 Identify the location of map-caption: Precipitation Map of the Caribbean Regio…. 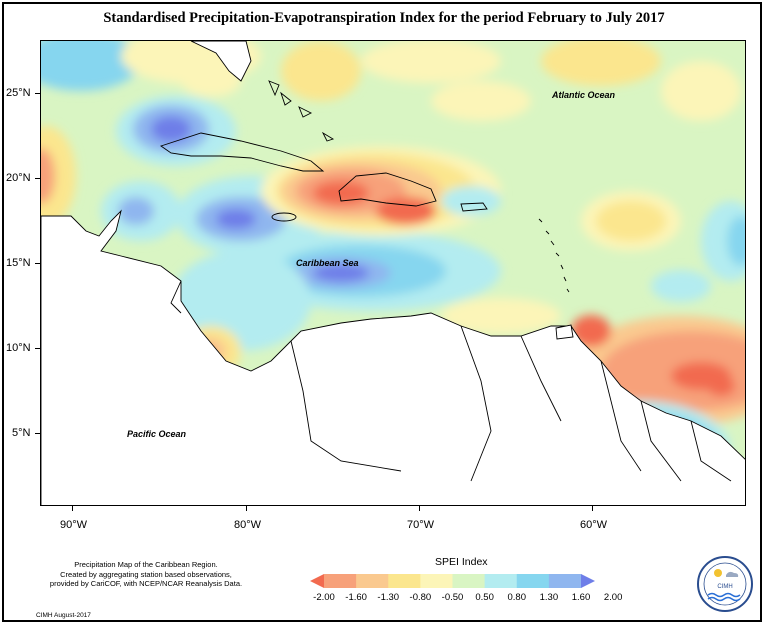
(146, 574).